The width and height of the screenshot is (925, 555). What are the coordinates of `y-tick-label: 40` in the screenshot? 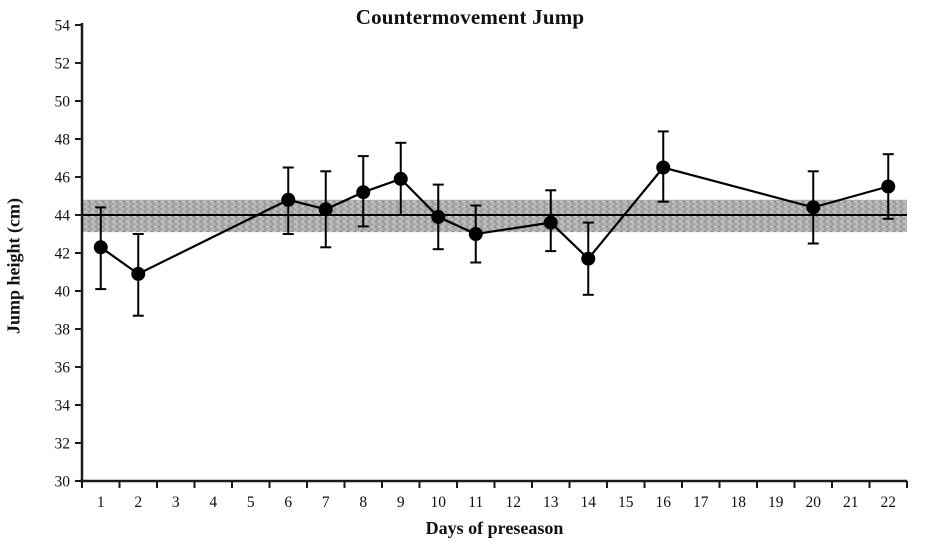 It's located at (63, 292).